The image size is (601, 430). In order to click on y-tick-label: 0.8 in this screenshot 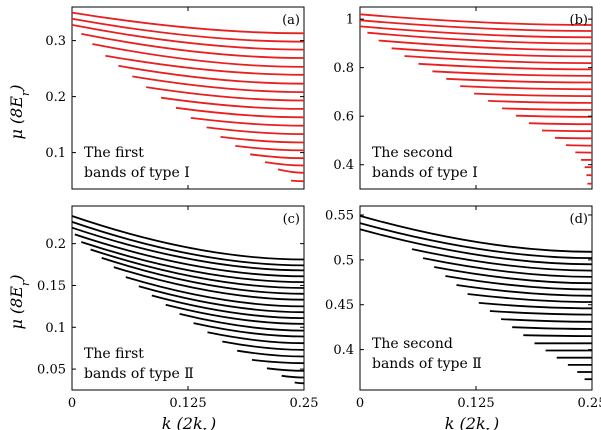, I will do `click(343, 68)`.